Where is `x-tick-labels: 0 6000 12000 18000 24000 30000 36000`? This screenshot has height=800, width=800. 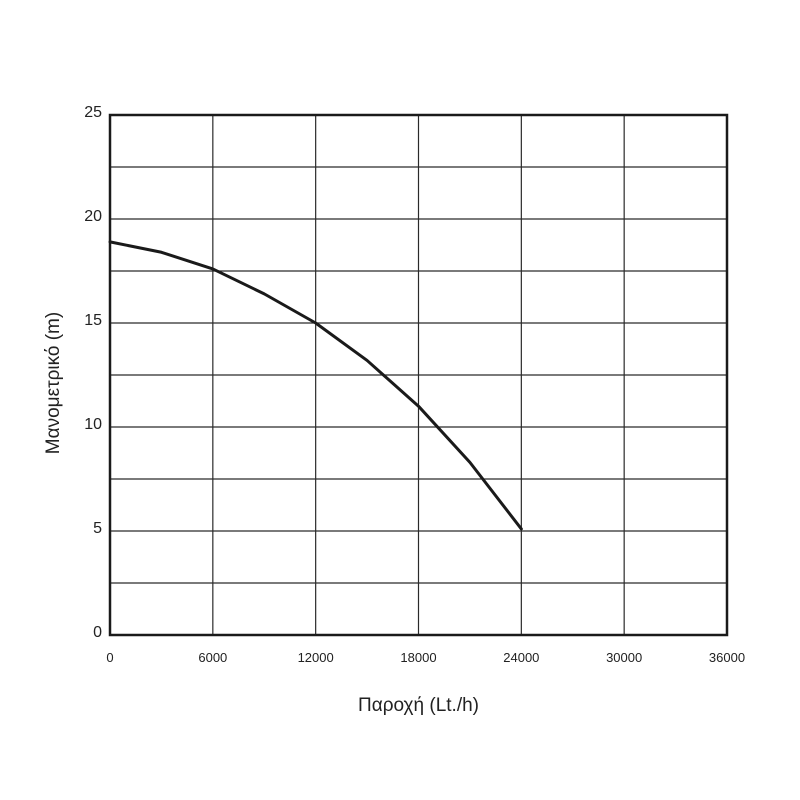 x-tick-labels: 0 6000 12000 18000 24000 30000 36000 is located at coordinates (425, 657).